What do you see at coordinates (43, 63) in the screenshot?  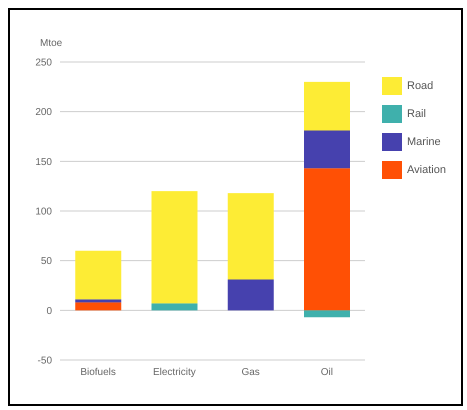 I see `y-tick-label: 250` at bounding box center [43, 63].